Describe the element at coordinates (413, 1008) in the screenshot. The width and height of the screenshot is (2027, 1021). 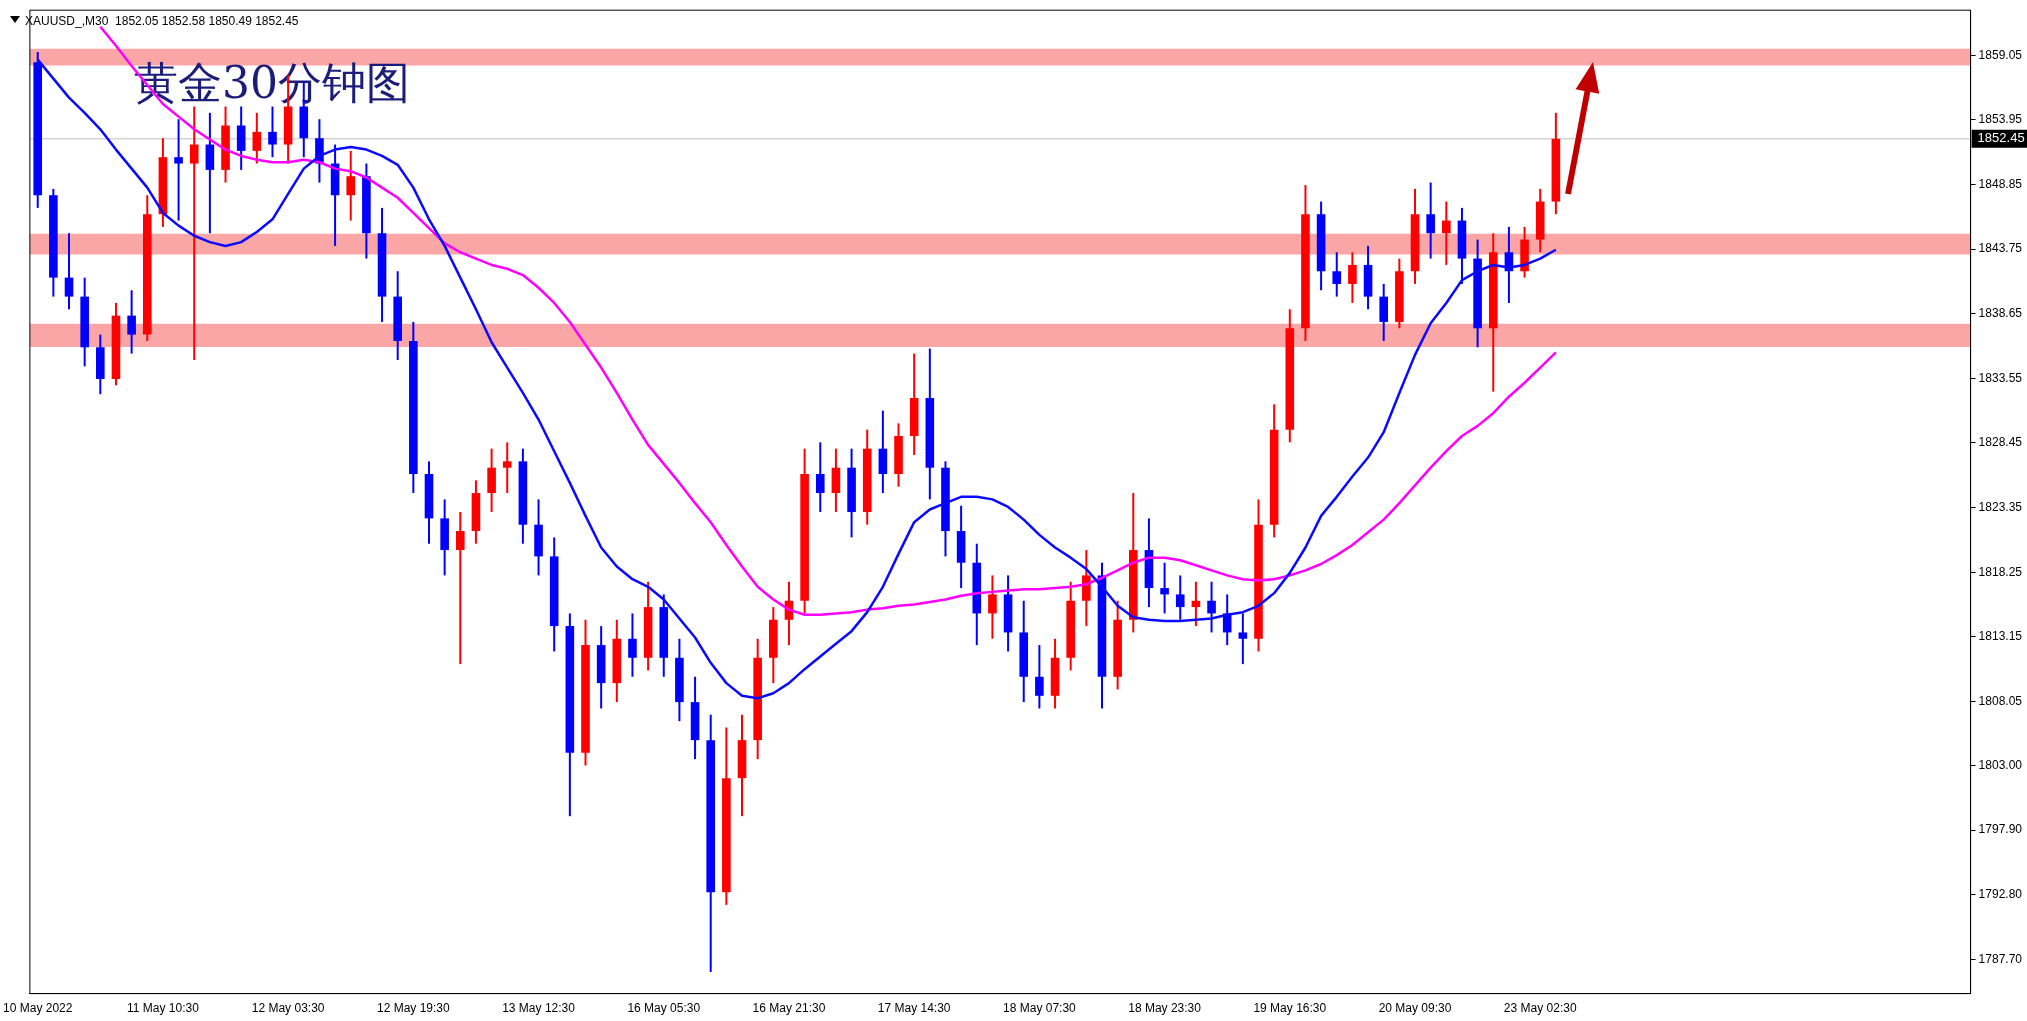
I see `x-tick-label: 12 May 19:30` at that location.